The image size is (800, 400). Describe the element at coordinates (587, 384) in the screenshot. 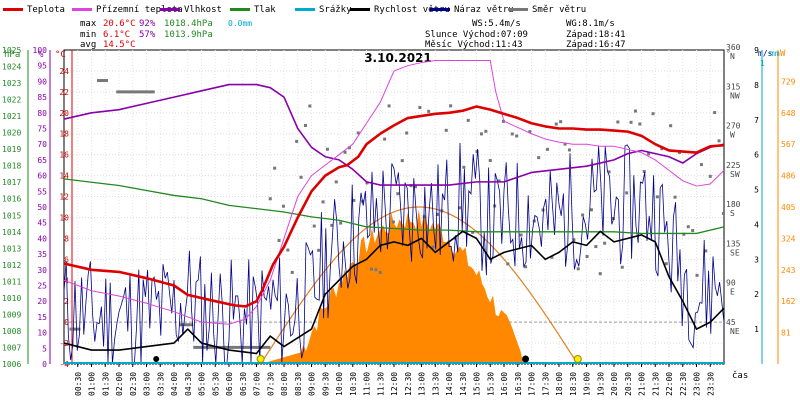

I see `x-tick-label: 19:00` at that location.